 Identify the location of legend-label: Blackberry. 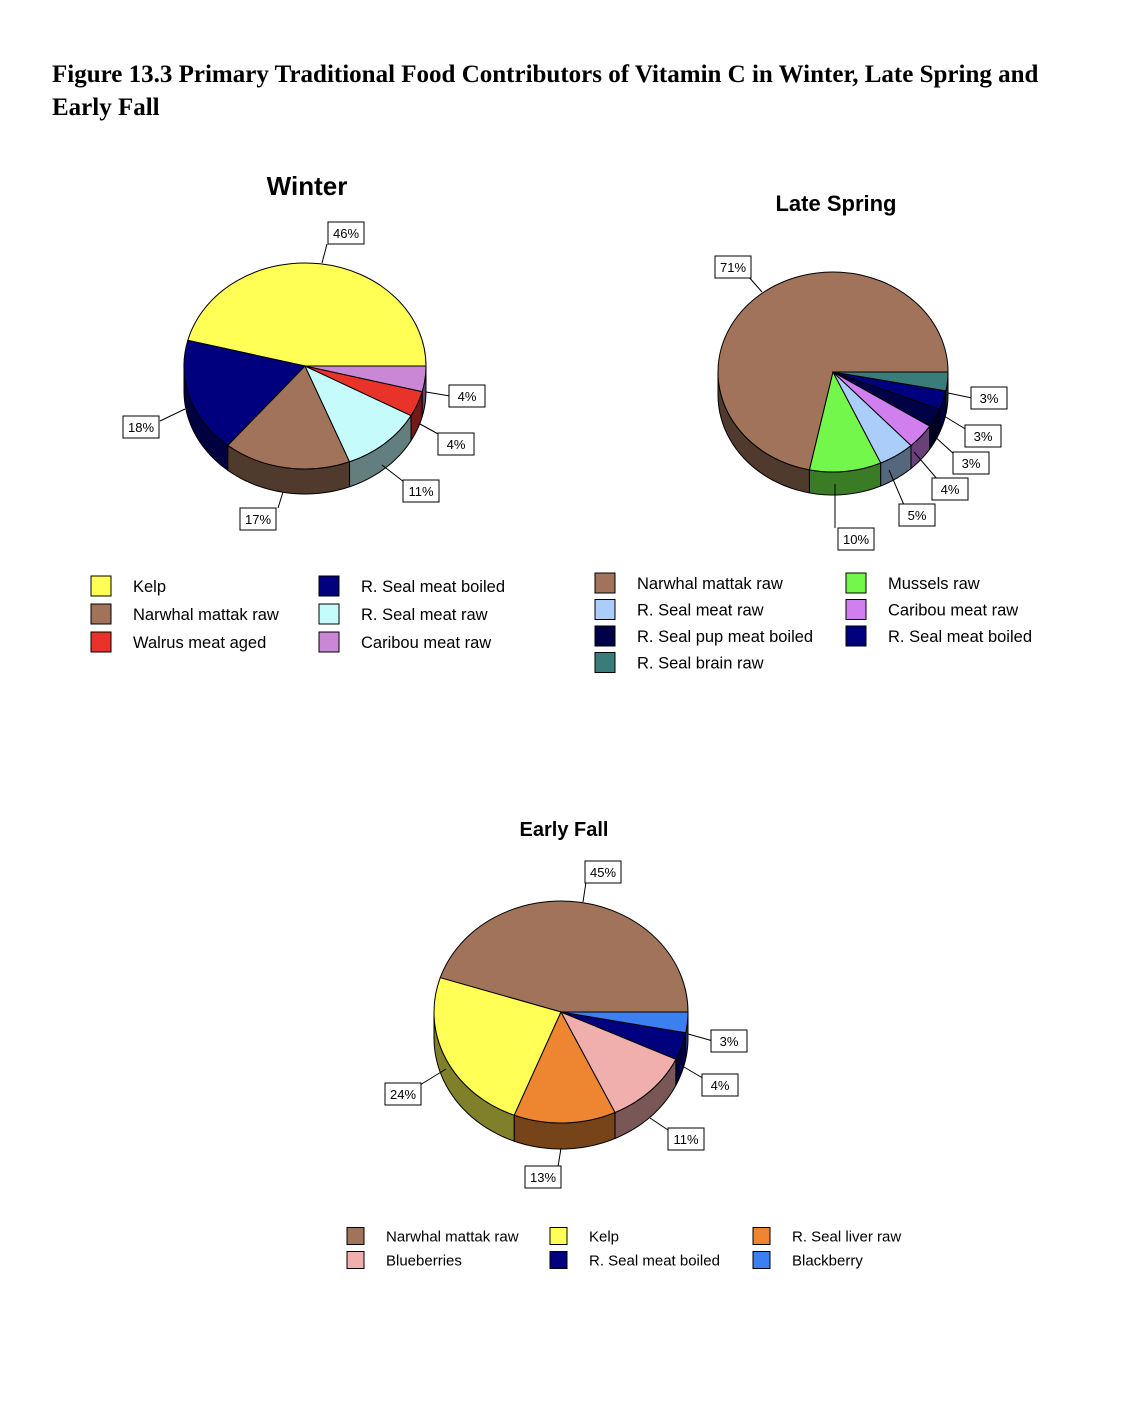
(827, 1260).